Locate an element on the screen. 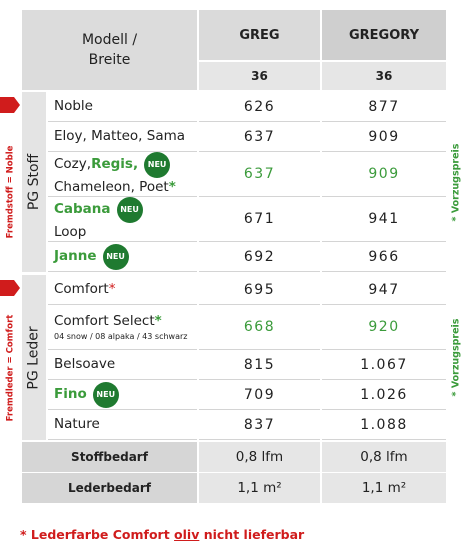 This screenshot has height=551, width=465. group-label: PG Leder is located at coordinates (34, 357).